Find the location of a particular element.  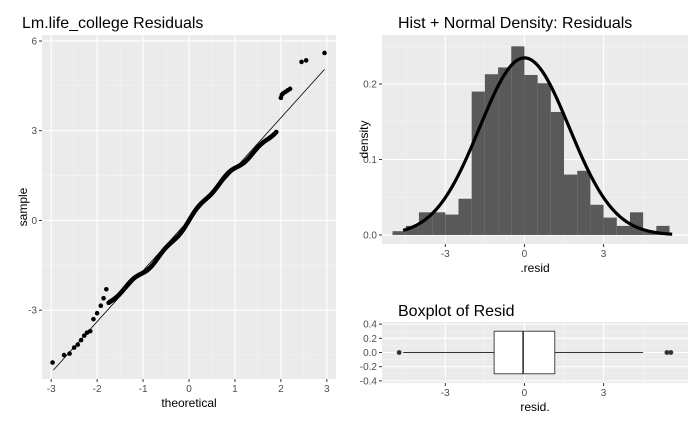

x-axis-title: .resid is located at coordinates (534, 268).